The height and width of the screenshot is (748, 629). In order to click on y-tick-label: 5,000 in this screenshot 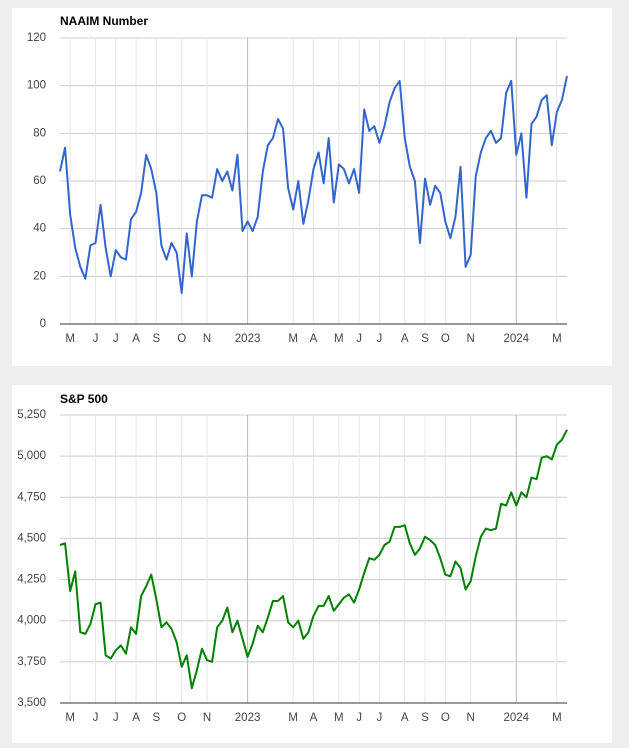, I will do `click(31, 456)`.